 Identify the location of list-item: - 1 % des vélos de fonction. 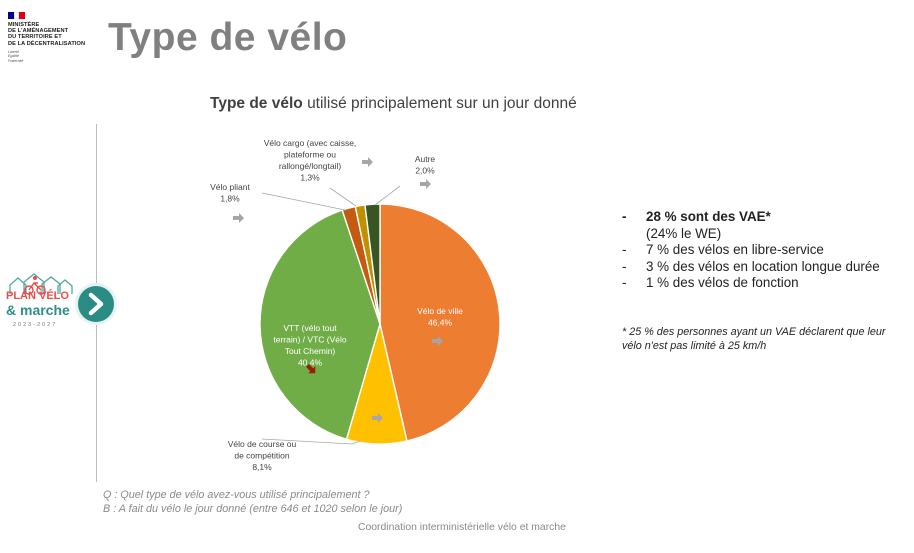
(752, 283).